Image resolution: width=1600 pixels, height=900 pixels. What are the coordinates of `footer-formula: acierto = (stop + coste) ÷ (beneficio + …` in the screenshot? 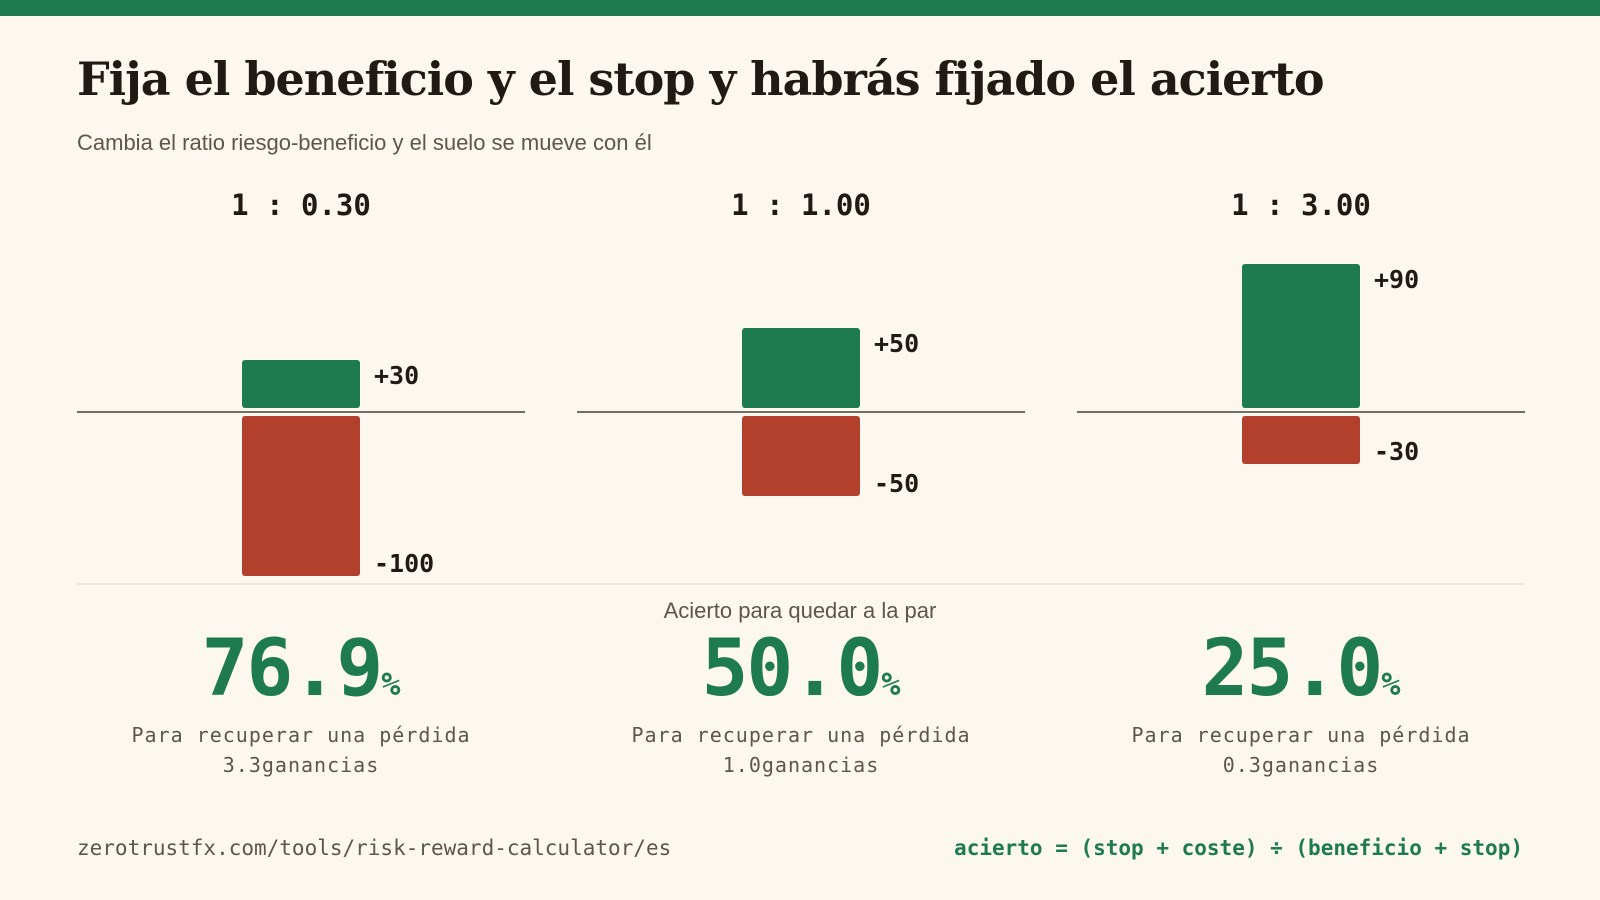 It's located at (1238, 848).